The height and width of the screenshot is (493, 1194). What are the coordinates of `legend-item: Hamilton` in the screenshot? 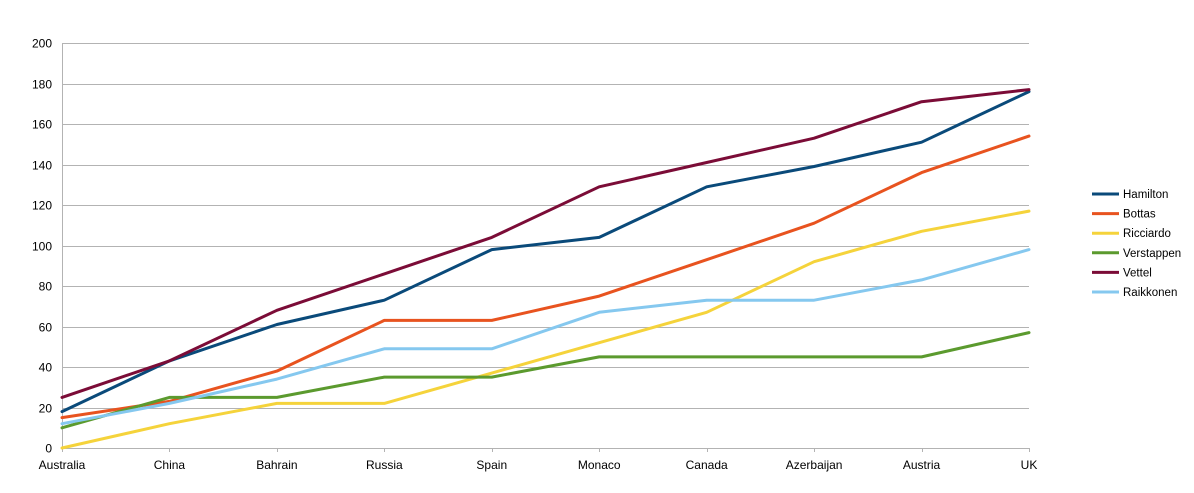 It's located at (1130, 195).